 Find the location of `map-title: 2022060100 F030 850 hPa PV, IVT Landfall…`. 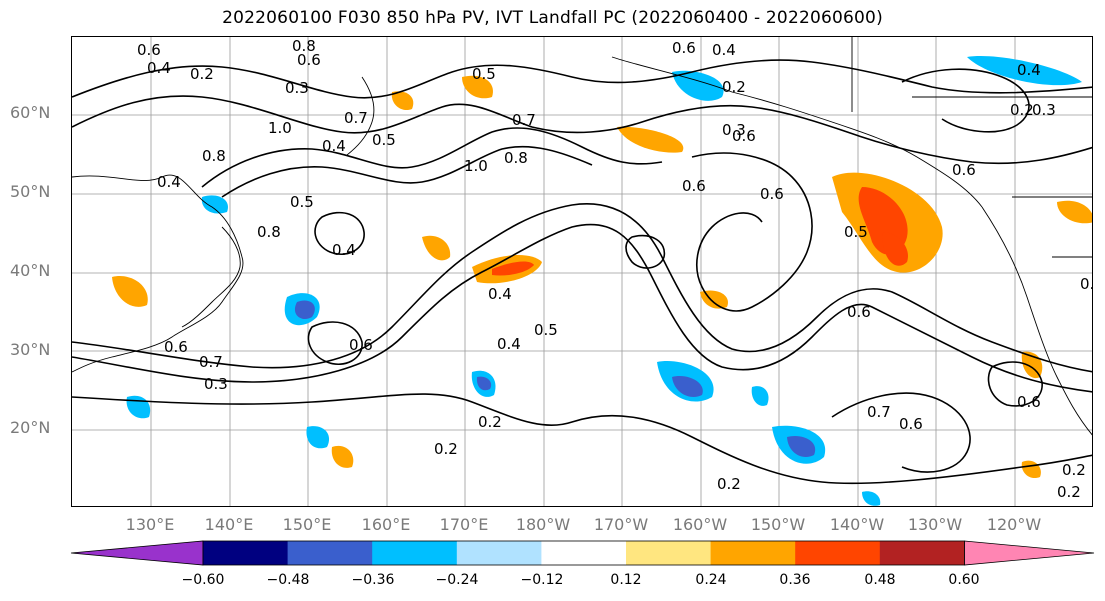

map-title: 2022060100 F030 850 hPa PV, IVT Landfall… is located at coordinates (552, 18).